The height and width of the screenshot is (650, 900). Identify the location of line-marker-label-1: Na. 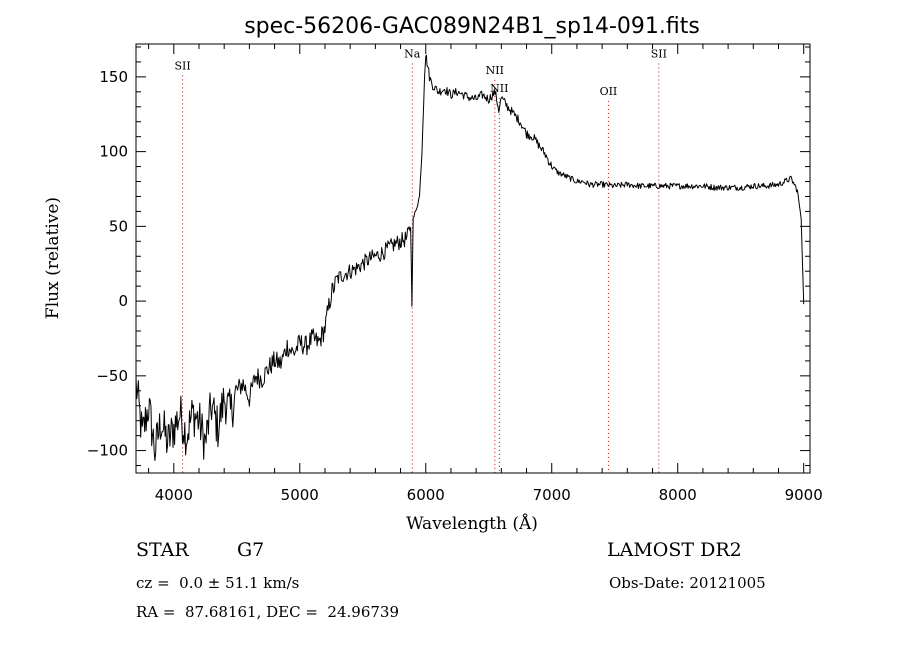
(412, 53).